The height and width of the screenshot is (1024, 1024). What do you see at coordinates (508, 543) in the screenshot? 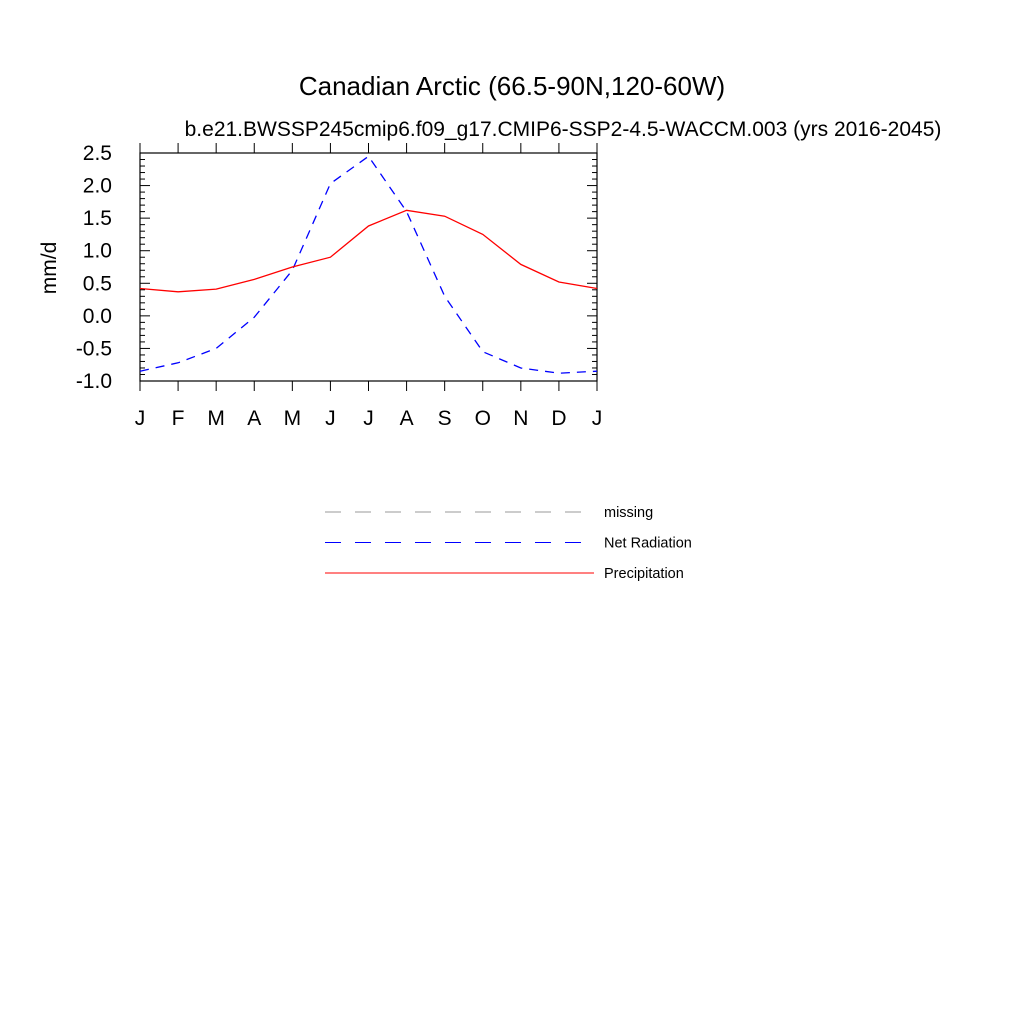
I see `legend: missing Net Radiation Precipitation` at bounding box center [508, 543].